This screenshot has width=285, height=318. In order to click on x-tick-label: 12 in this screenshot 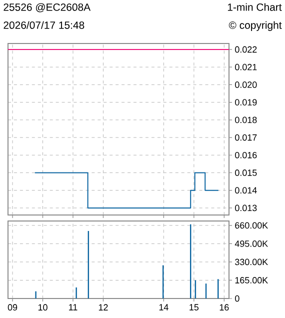, I will do `click(103, 307)`.